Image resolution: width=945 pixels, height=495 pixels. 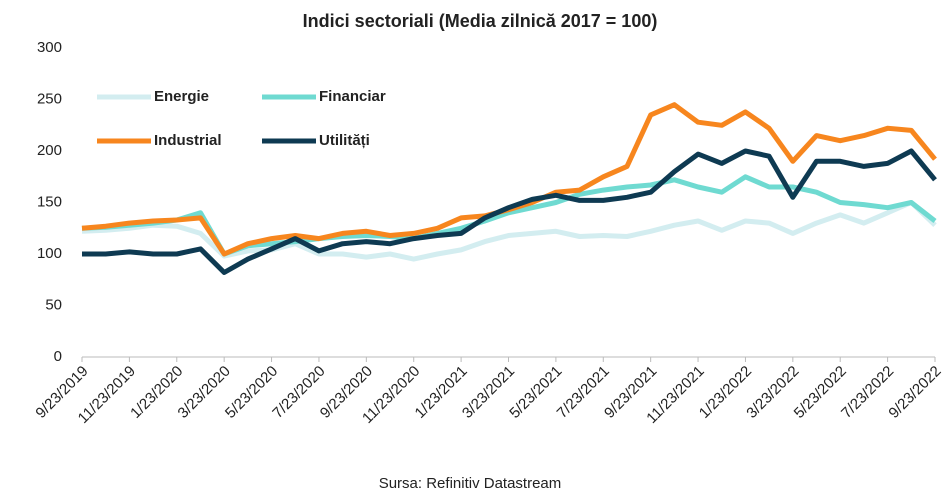 I want to click on y-tick-label: 200, so click(x=49, y=150).